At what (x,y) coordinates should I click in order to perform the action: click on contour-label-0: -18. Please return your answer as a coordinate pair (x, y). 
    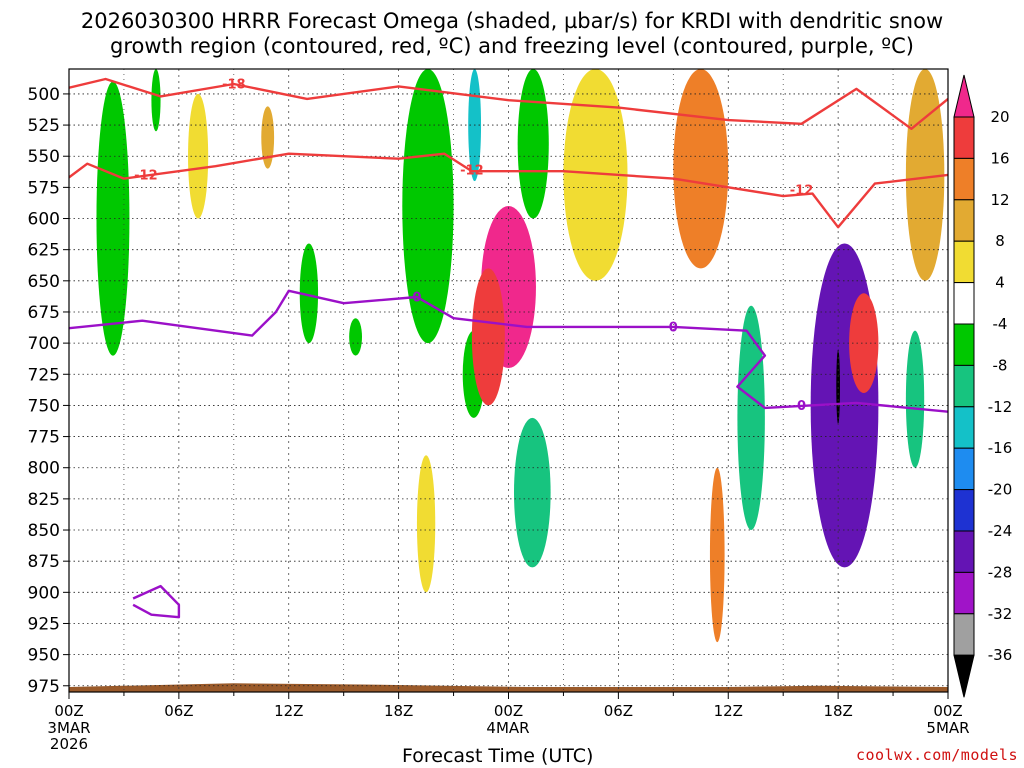
    Looking at the image, I should click on (234, 84).